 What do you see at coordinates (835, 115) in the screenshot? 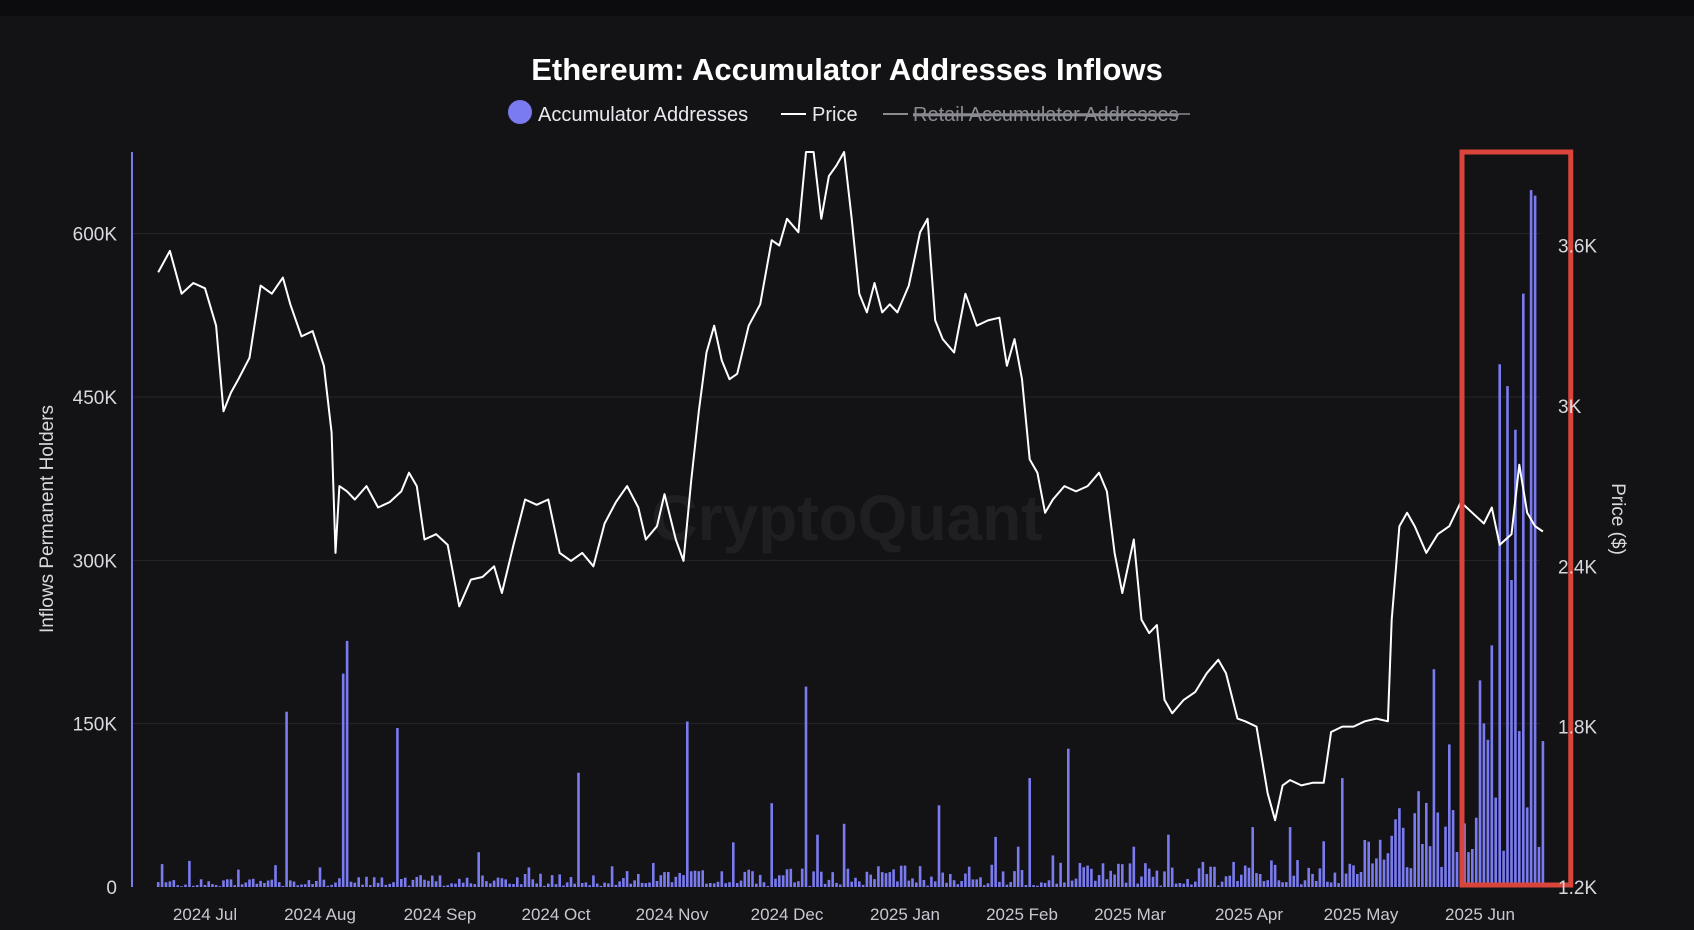
I see `legend-label-price: Price` at bounding box center [835, 115].